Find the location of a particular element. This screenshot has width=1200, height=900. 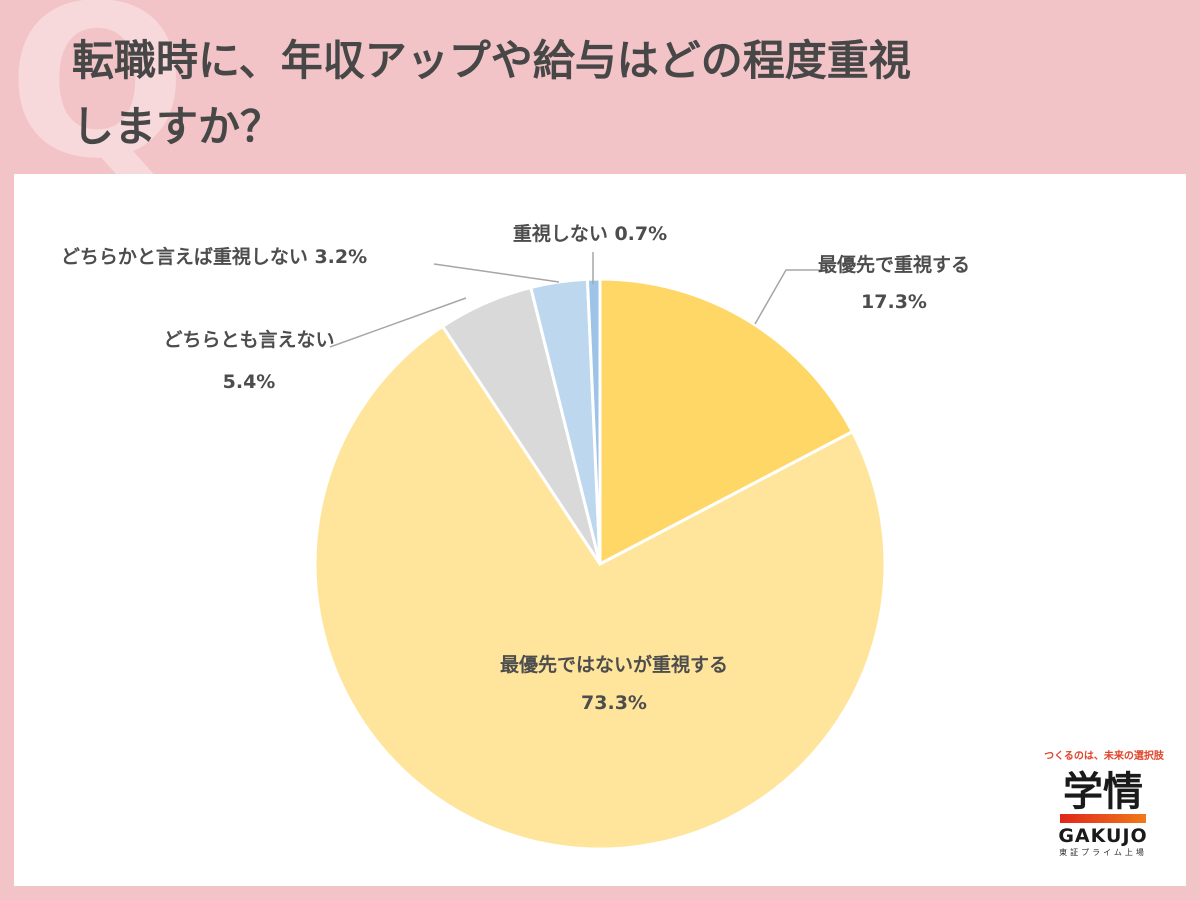

gakujo-logo: つくるのは、未来の選択肢 学情 GAKUJO 東証プライム上場 is located at coordinates (1104, 802).